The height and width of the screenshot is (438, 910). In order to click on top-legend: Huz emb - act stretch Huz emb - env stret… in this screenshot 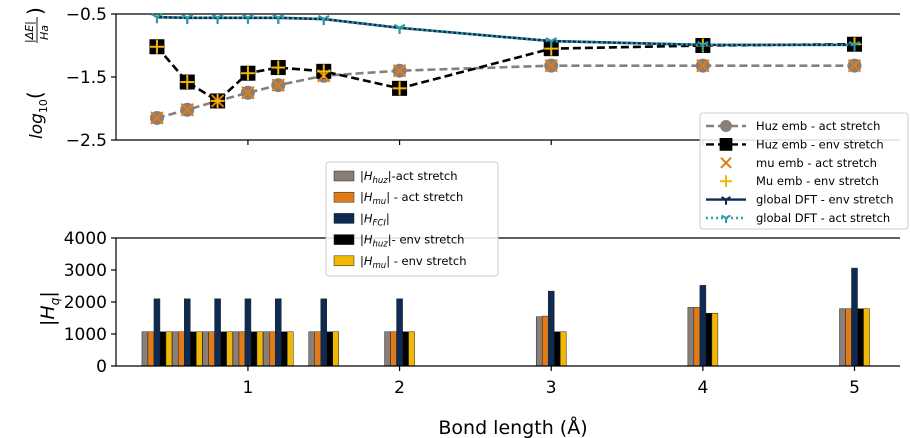, I will do `click(804, 171)`.